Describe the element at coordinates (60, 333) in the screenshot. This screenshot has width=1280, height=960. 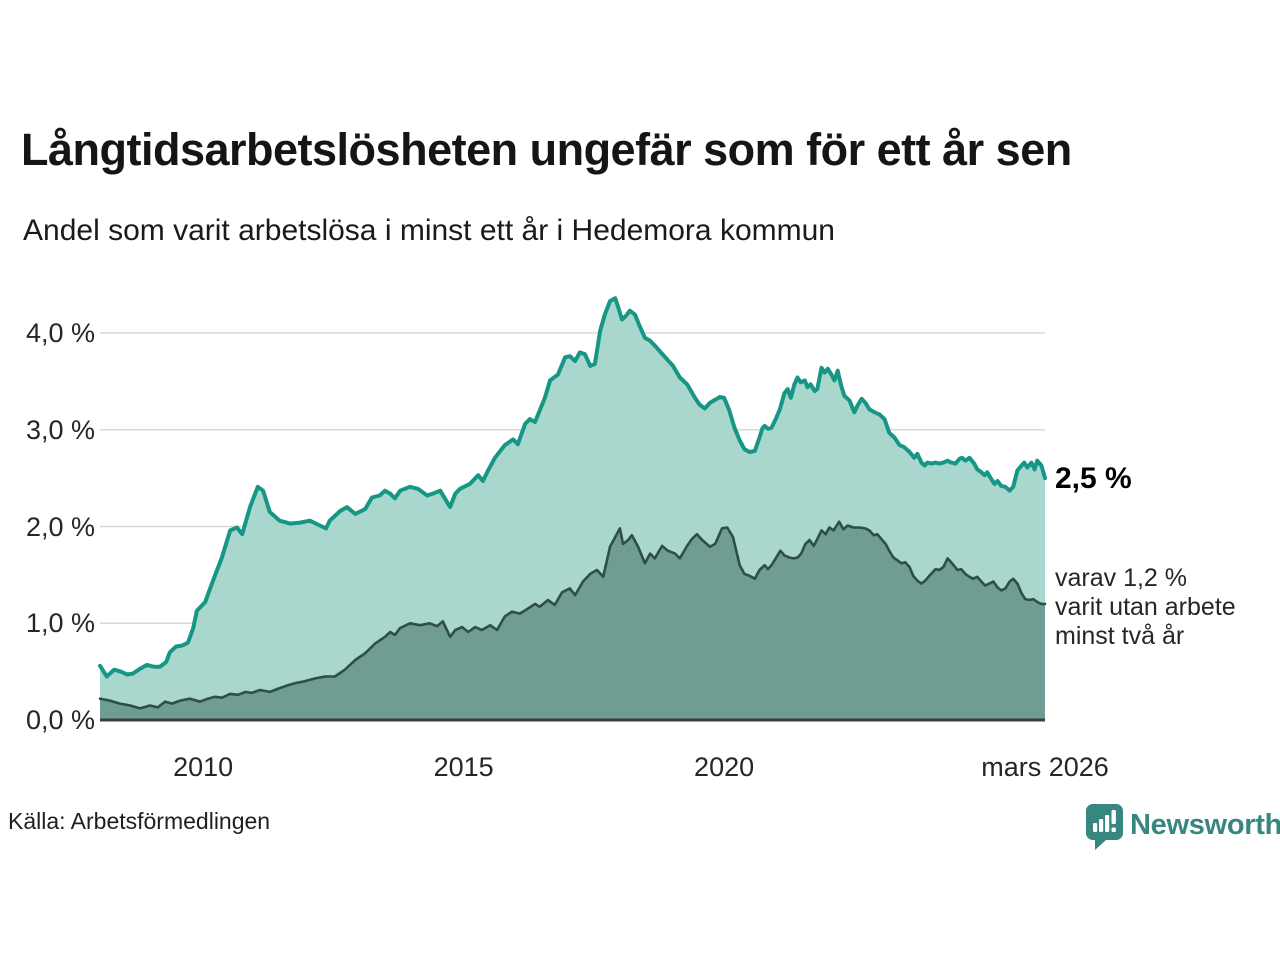
I see `y-tick-label: 4,0 %` at that location.